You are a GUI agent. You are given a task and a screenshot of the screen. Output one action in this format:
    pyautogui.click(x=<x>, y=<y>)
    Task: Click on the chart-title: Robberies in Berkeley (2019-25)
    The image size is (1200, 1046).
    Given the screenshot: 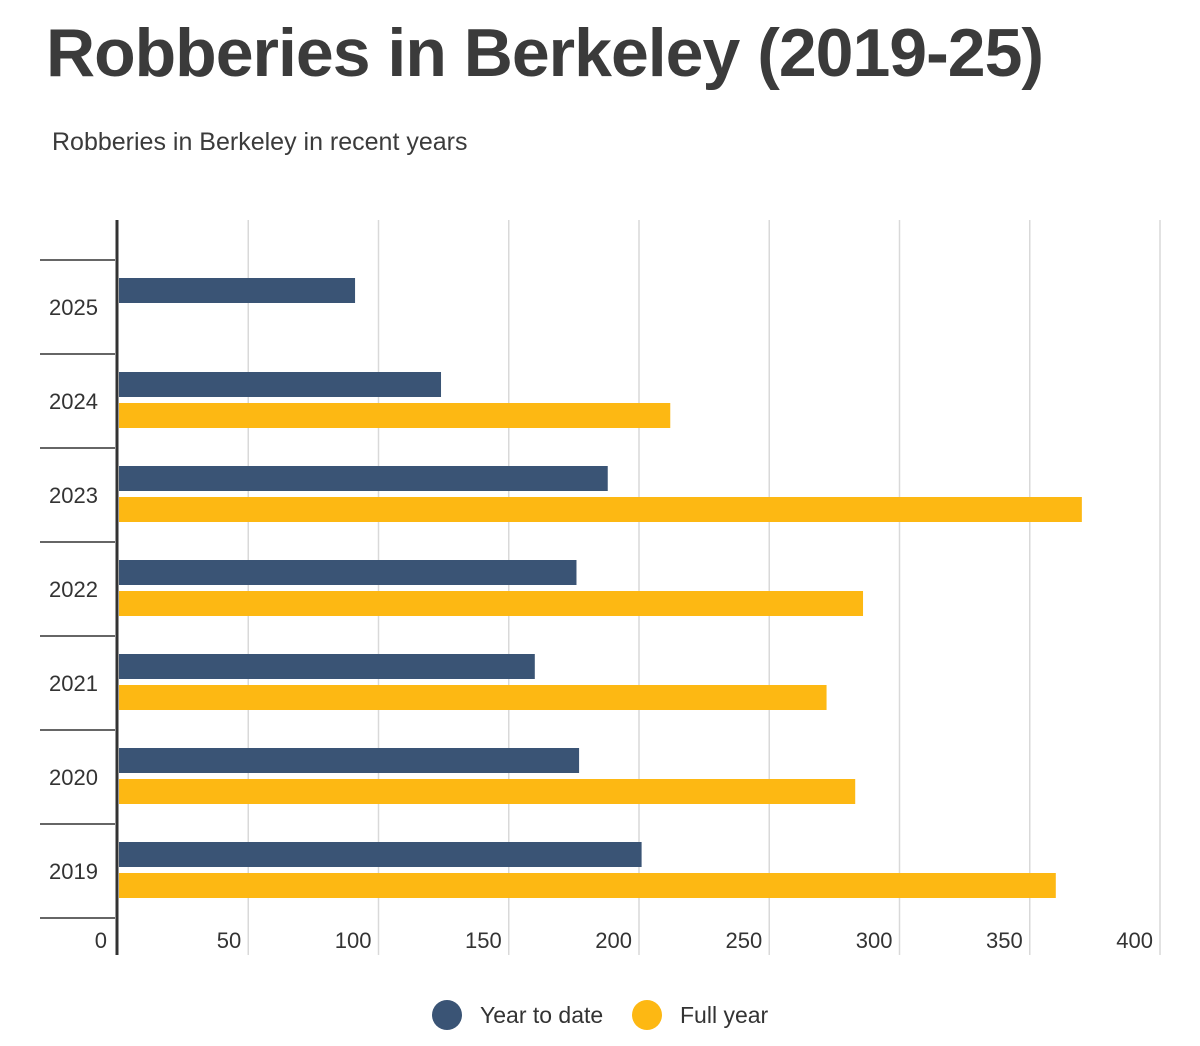 What is the action you would take?
    pyautogui.click(x=545, y=53)
    